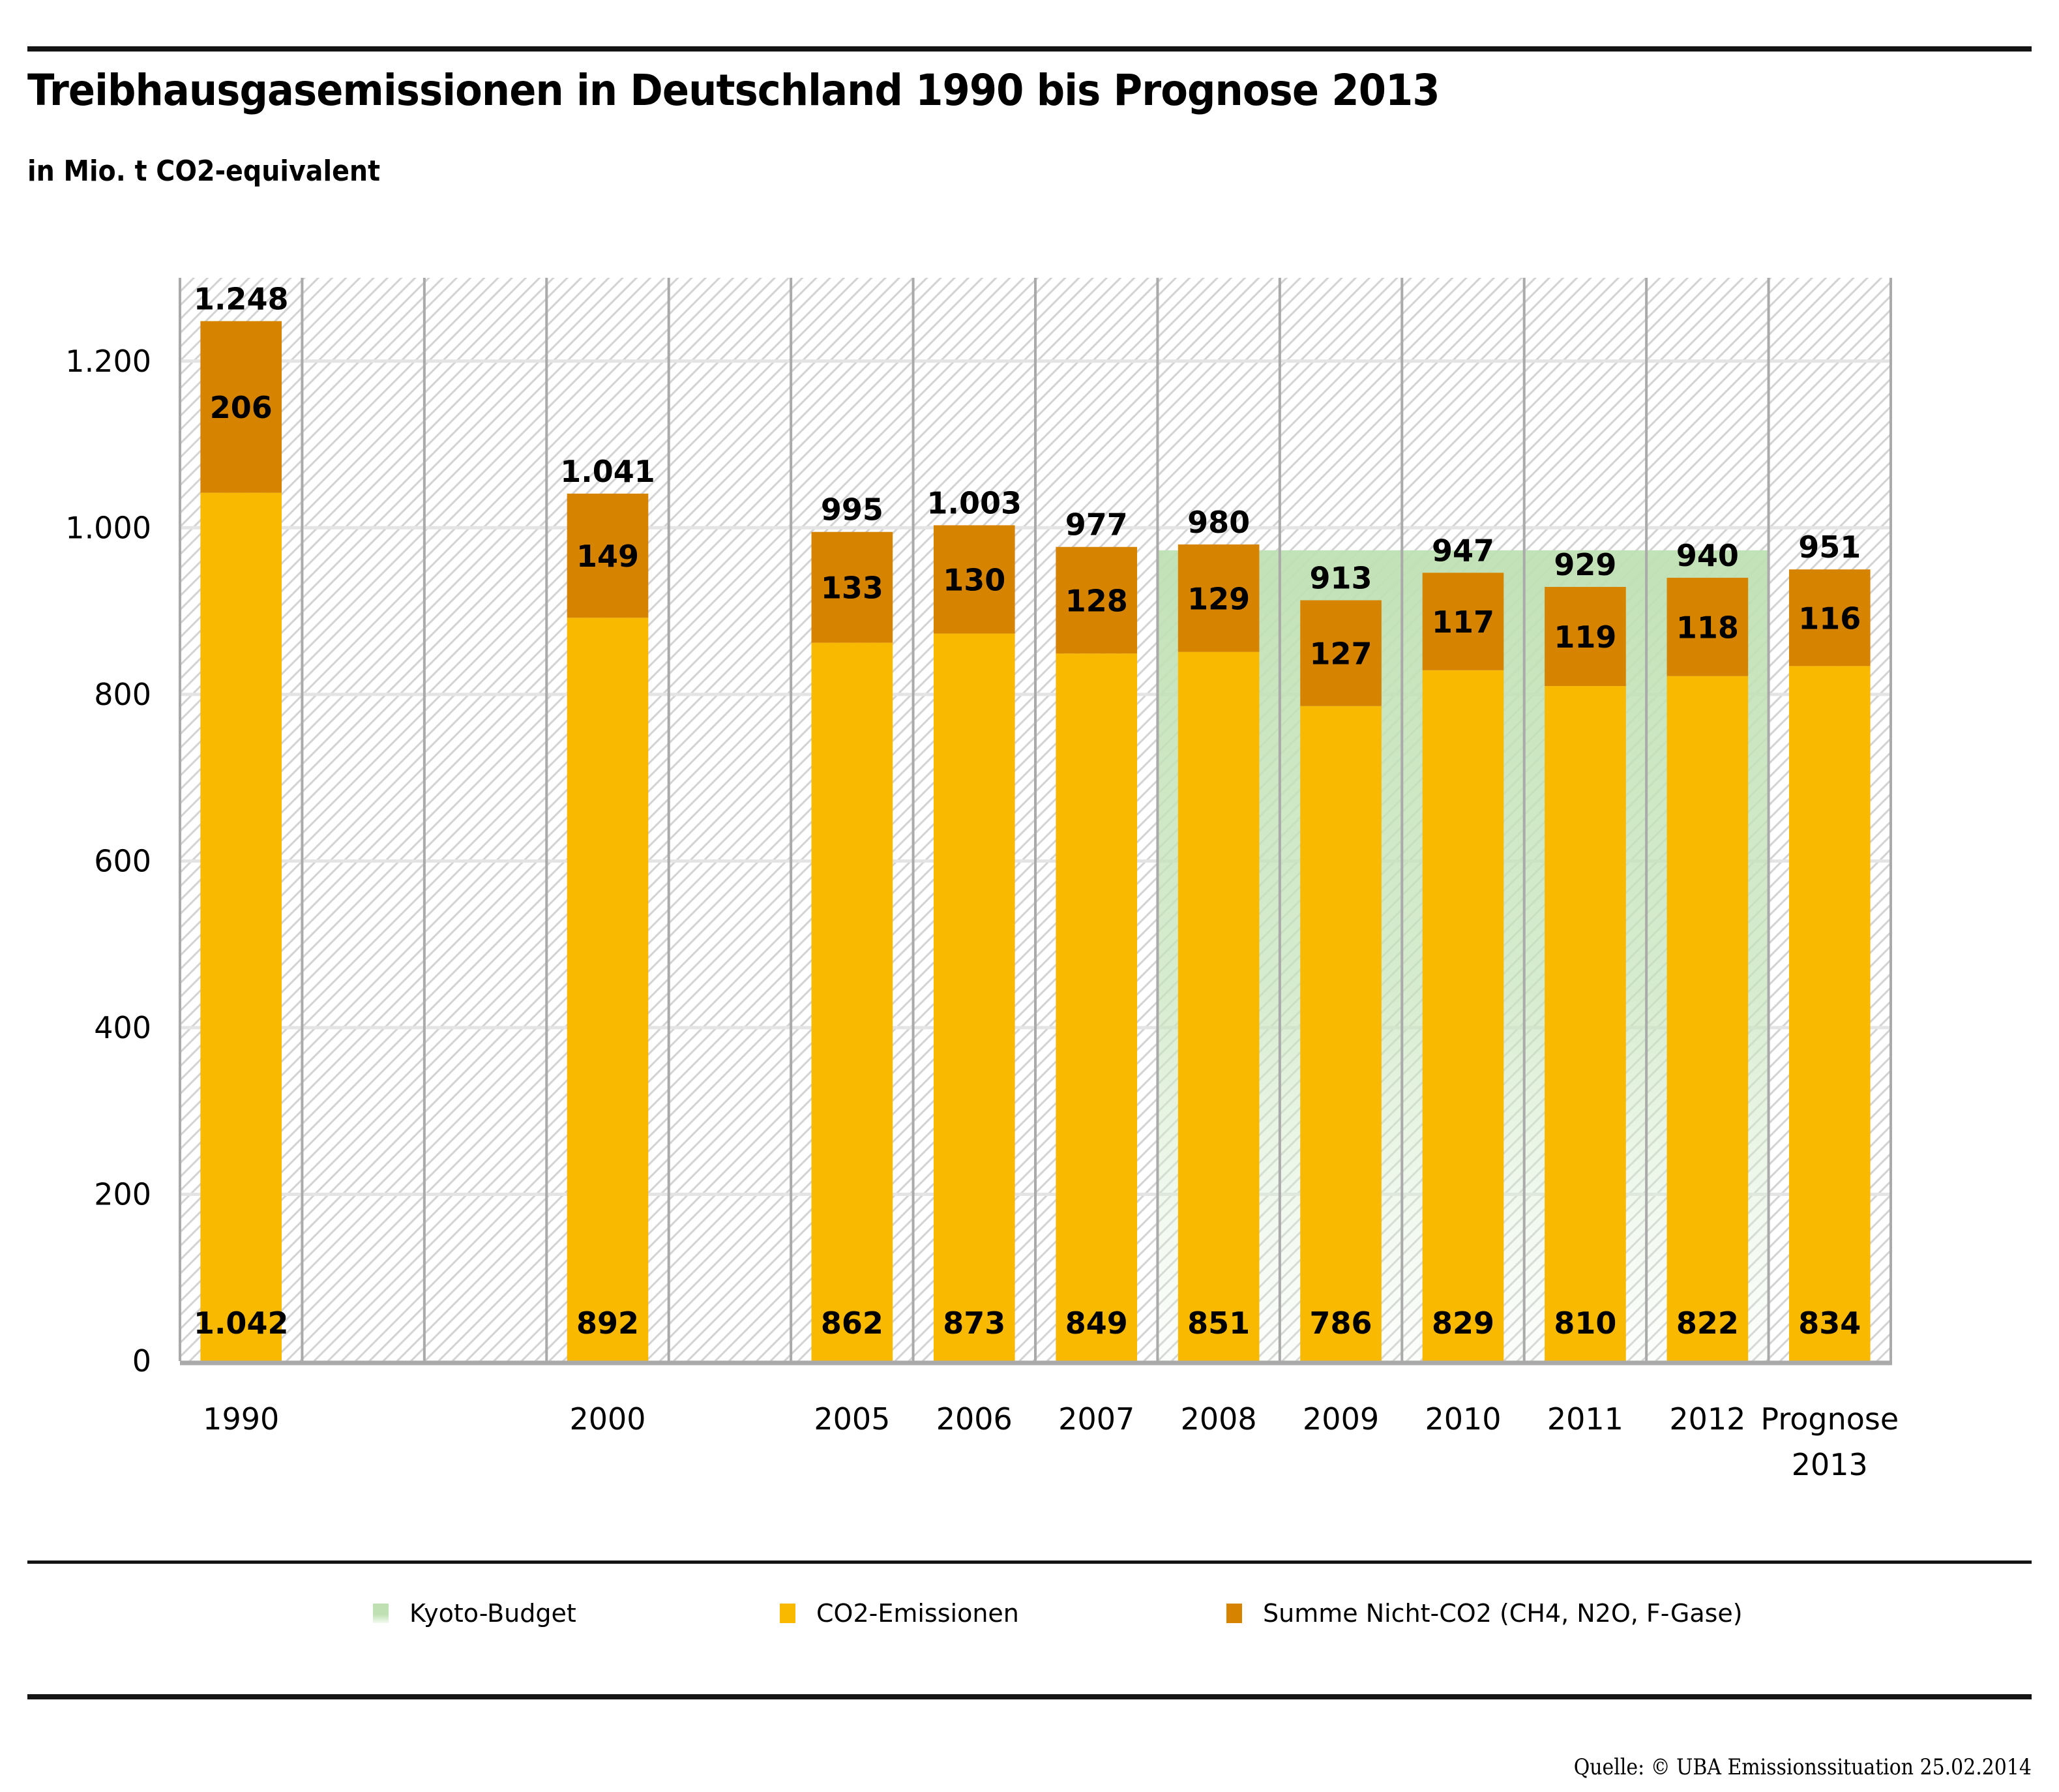 This screenshot has width=2059, height=1792. I want to click on legend-label-kyoto: Kyoto-Budget, so click(492, 1613).